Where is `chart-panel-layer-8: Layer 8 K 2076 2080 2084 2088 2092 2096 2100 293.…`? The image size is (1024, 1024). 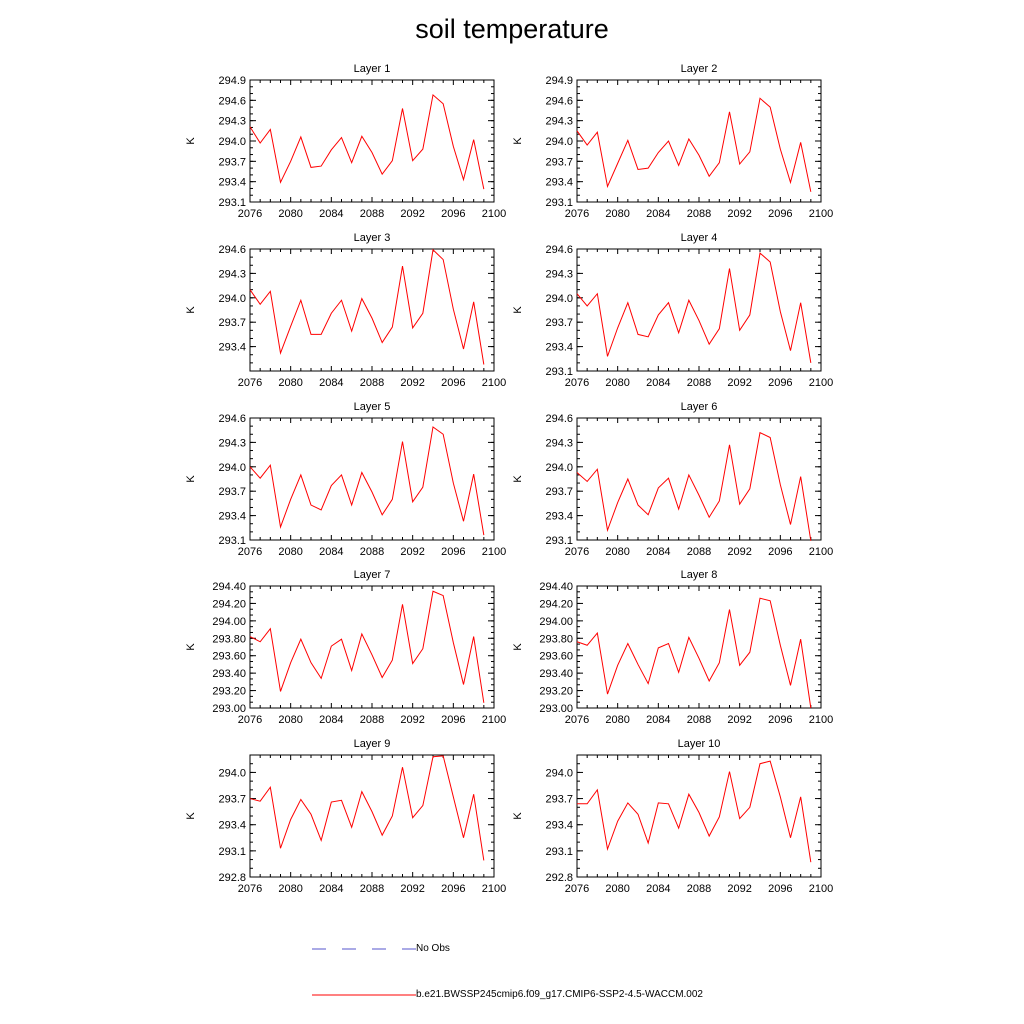
chart-panel-layer-8: Layer 8 K 2076 2080 2084 2088 2092 2096 2100 293.… is located at coordinates (672, 647).